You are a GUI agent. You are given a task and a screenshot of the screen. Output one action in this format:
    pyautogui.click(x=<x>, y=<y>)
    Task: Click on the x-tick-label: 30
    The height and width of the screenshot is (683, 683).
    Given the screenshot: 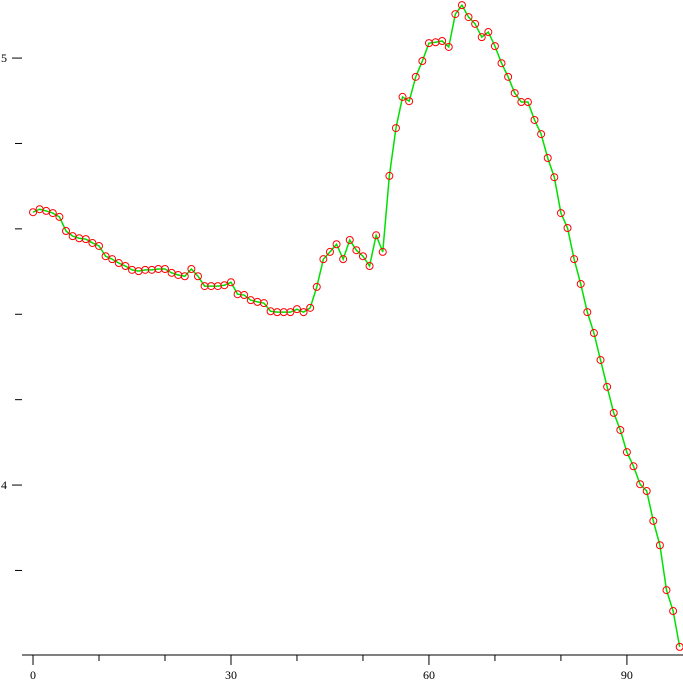 What is the action you would take?
    pyautogui.click(x=231, y=675)
    